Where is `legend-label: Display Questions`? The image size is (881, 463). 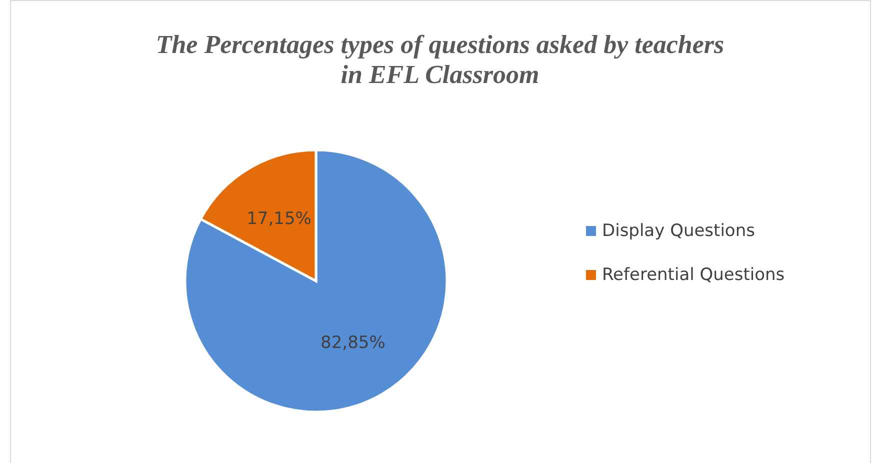
legend-label: Display Questions is located at coordinates (679, 231).